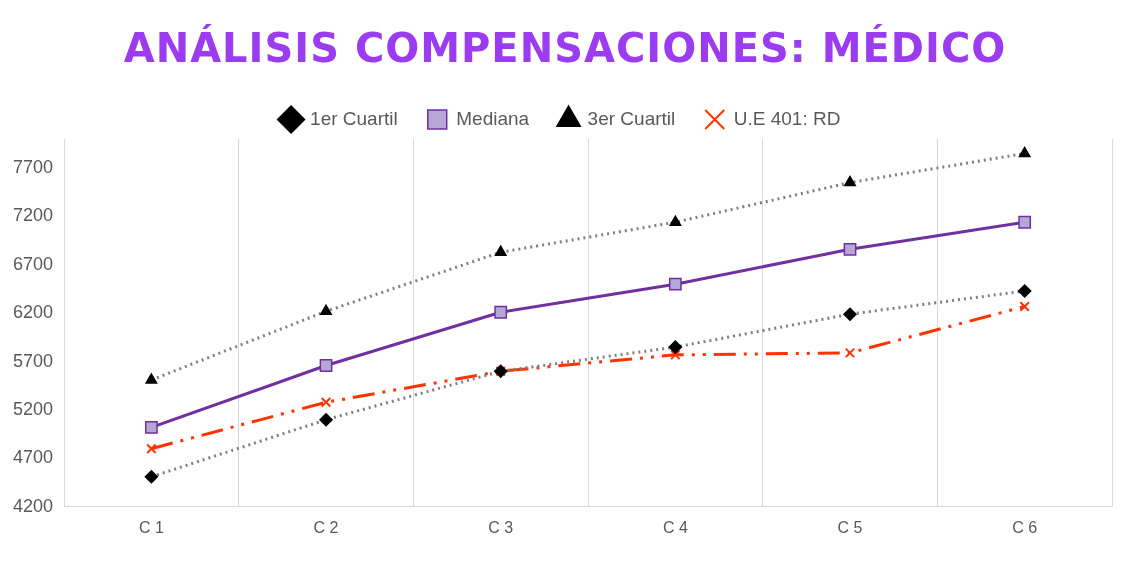 This screenshot has height=561, width=1130. I want to click on y-tick-label: 6200, so click(33, 312).